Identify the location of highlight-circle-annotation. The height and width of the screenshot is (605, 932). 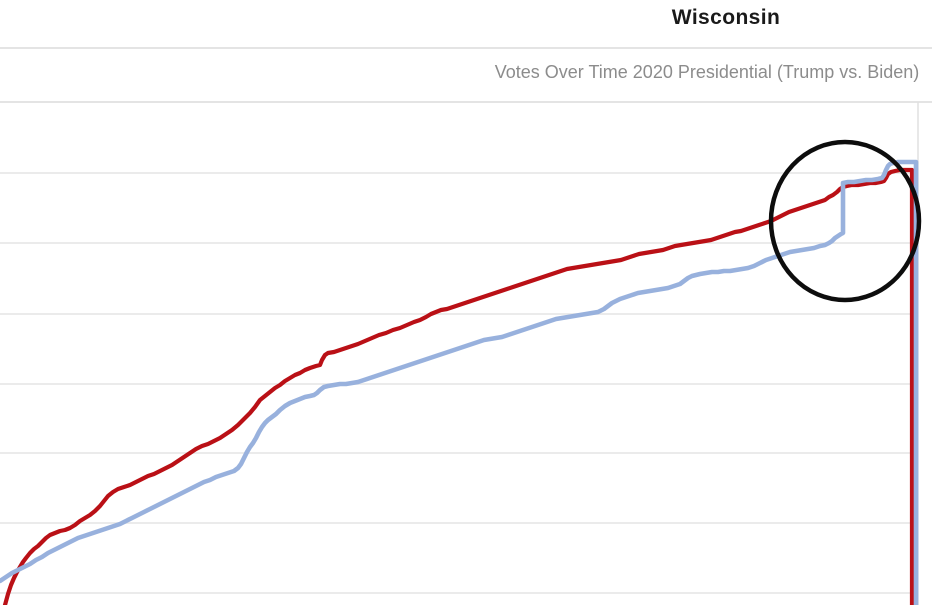
(845, 221).